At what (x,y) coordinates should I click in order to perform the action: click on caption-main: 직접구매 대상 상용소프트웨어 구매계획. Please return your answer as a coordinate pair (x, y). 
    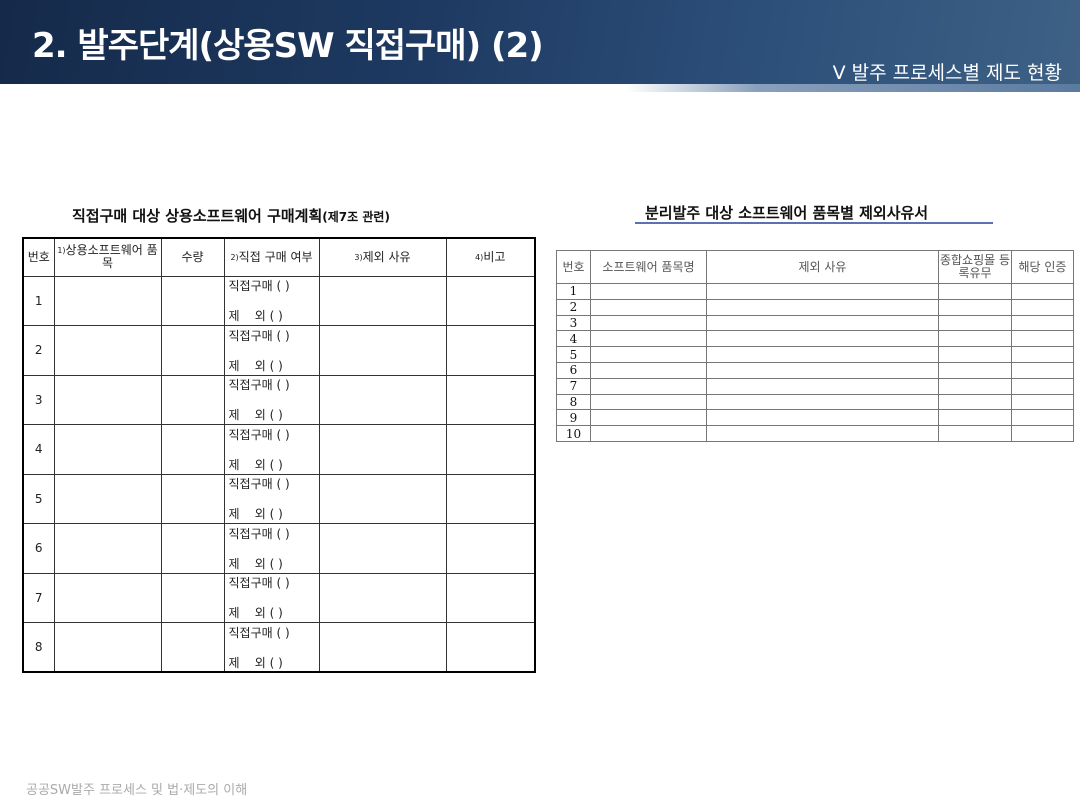
    Looking at the image, I should click on (197, 216).